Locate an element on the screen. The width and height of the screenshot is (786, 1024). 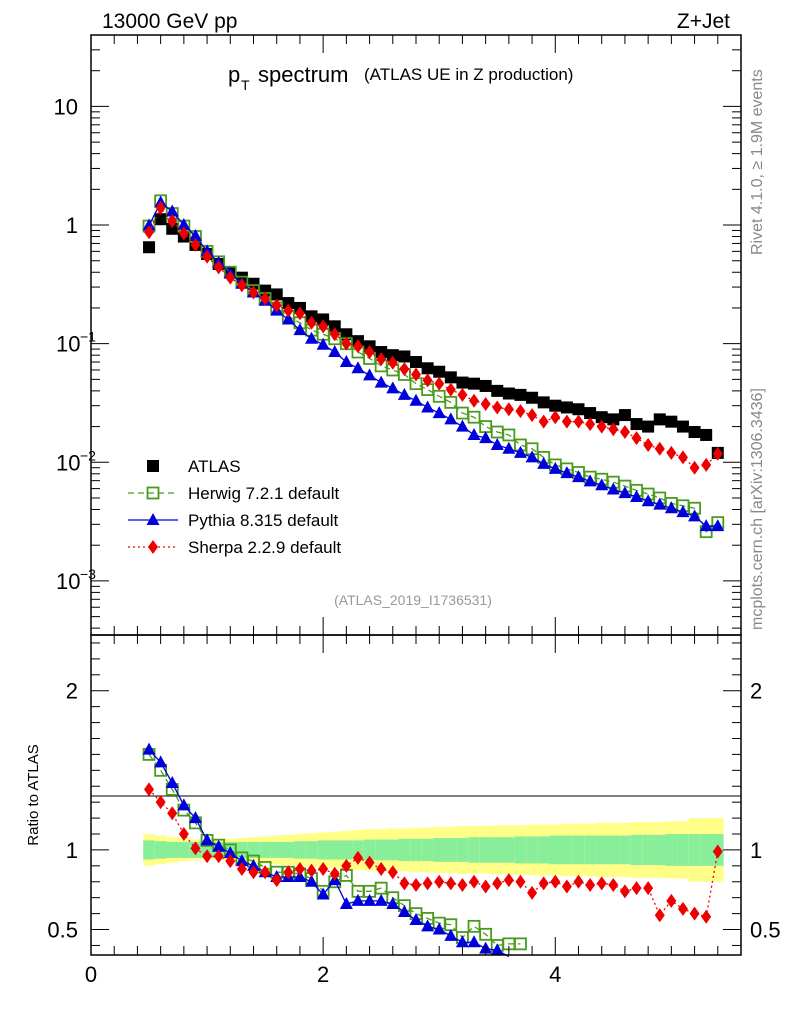
legend-entry-3: Sherpa 2.2.9 default is located at coordinates (234, 547).